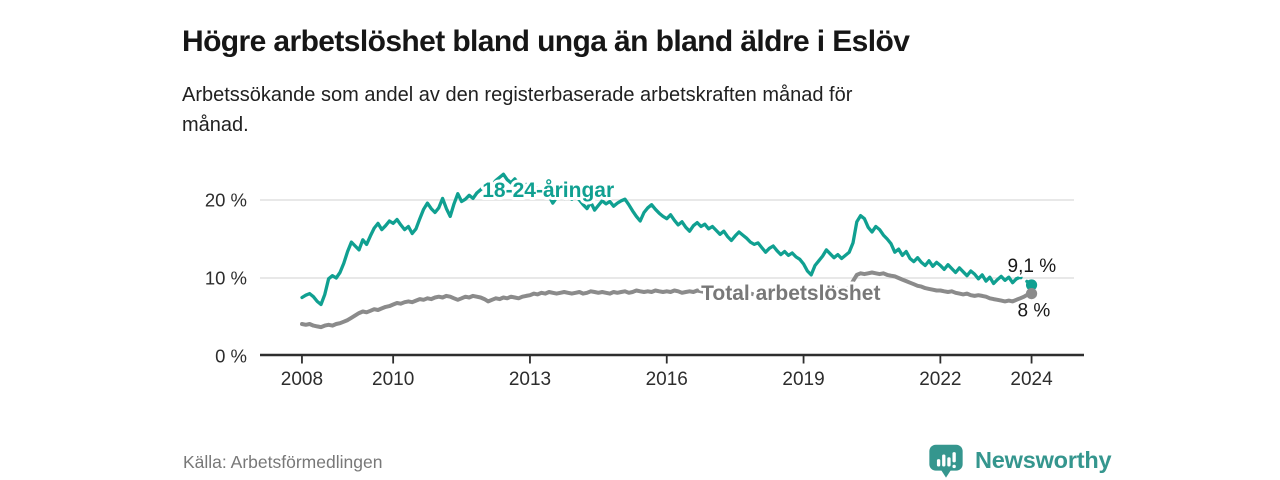 The height and width of the screenshot is (480, 1280). Describe the element at coordinates (803, 379) in the screenshot. I see `x-tick-label: 2019` at that location.